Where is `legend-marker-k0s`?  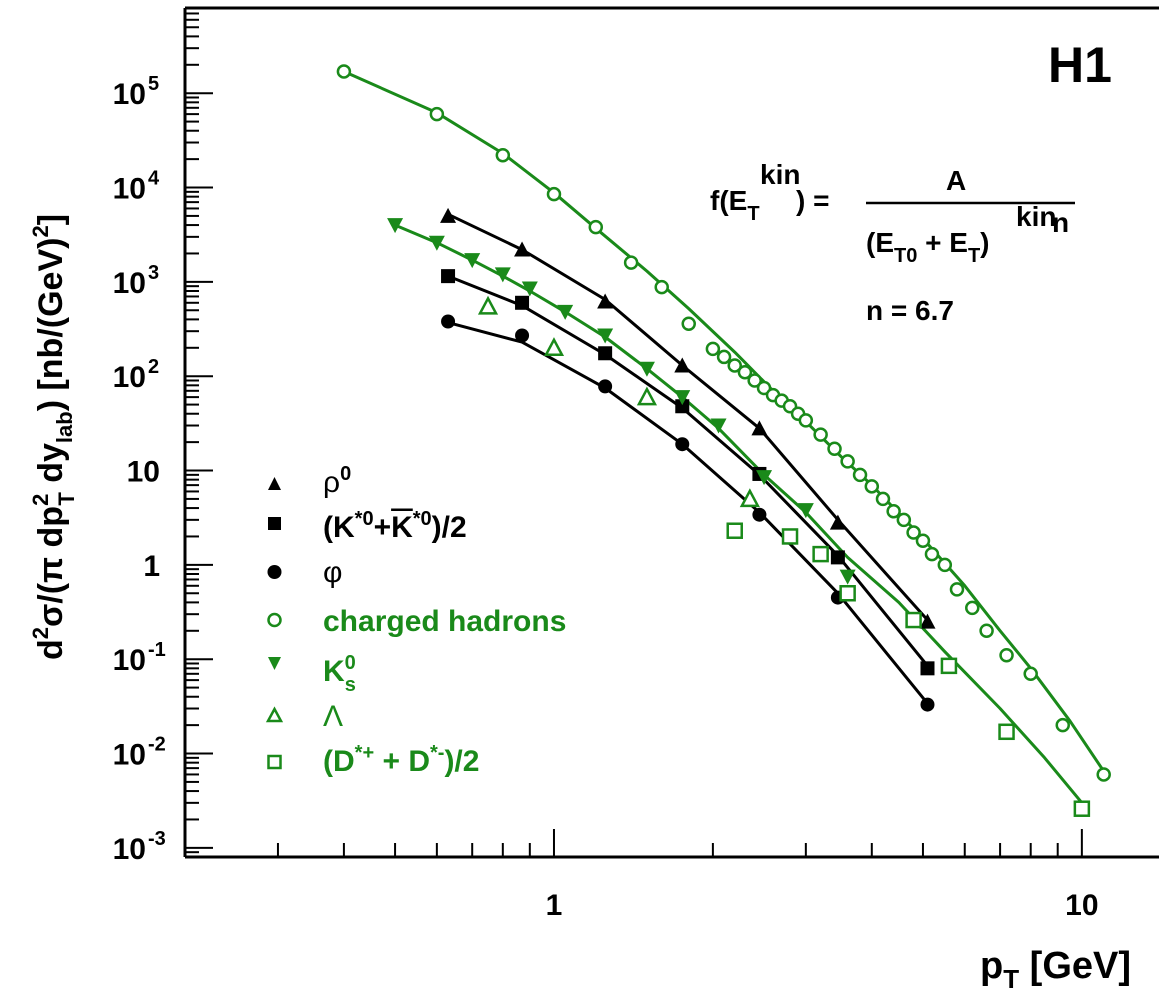
legend-marker-k0s is located at coordinates (274, 663).